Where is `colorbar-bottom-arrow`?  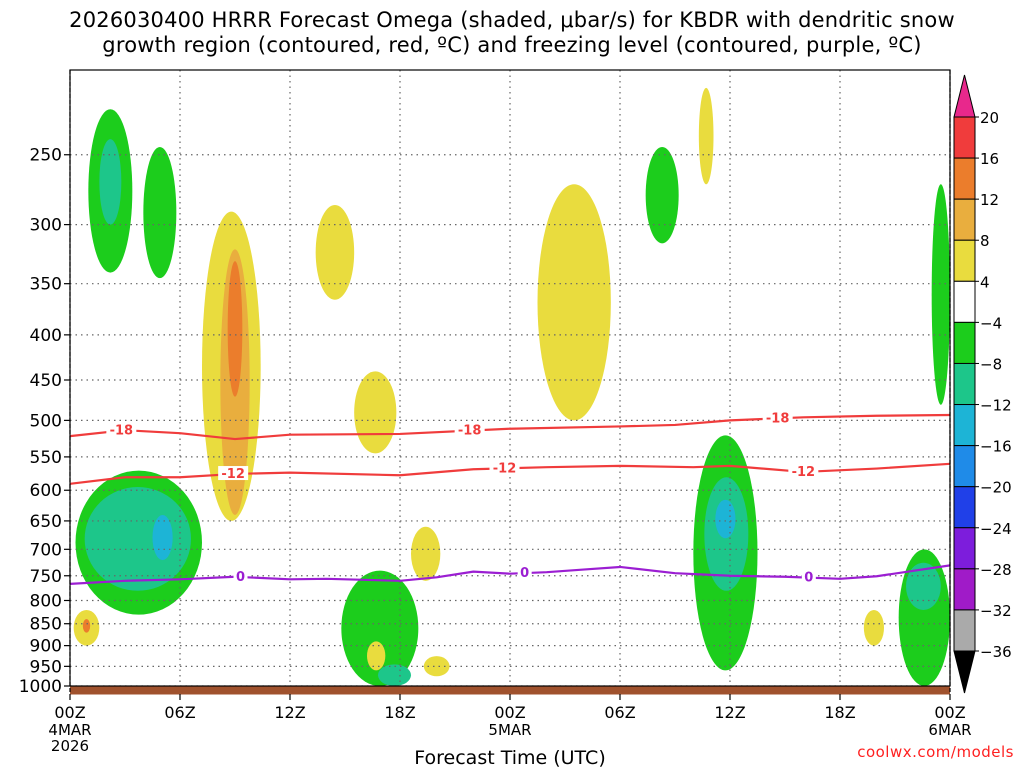 colorbar-bottom-arrow is located at coordinates (964, 672).